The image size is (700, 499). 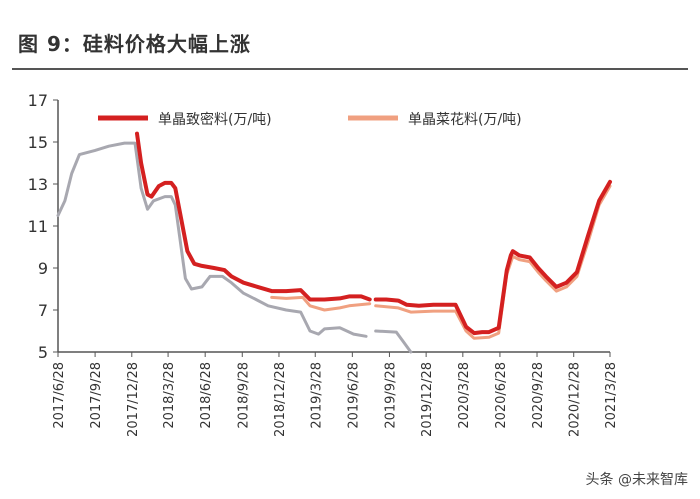 I want to click on figure-title: 图 9：硅料价格大幅上涨, so click(x=134, y=44).